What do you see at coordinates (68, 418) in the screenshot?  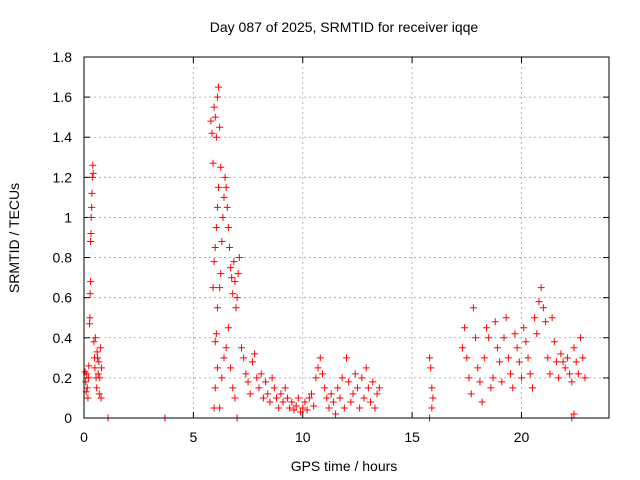 I see `y-tick-label: 0` at bounding box center [68, 418].